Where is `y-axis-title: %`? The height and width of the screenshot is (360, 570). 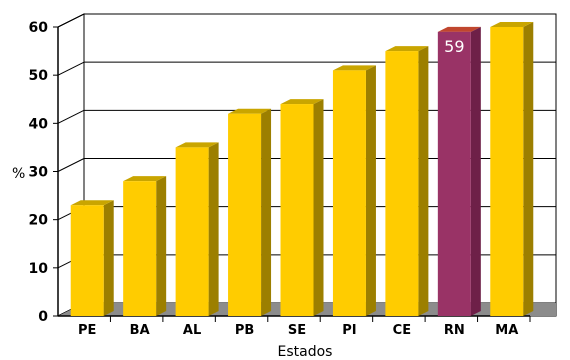 y-axis-title: % is located at coordinates (18, 174).